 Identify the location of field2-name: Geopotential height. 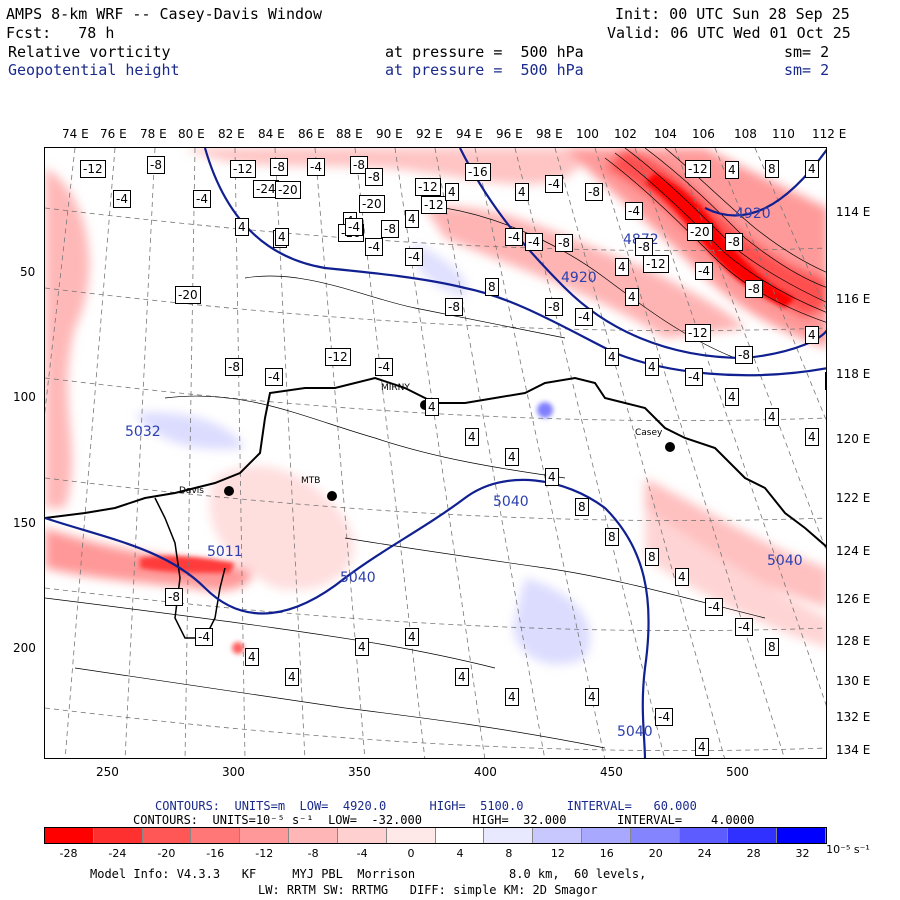
(94, 70).